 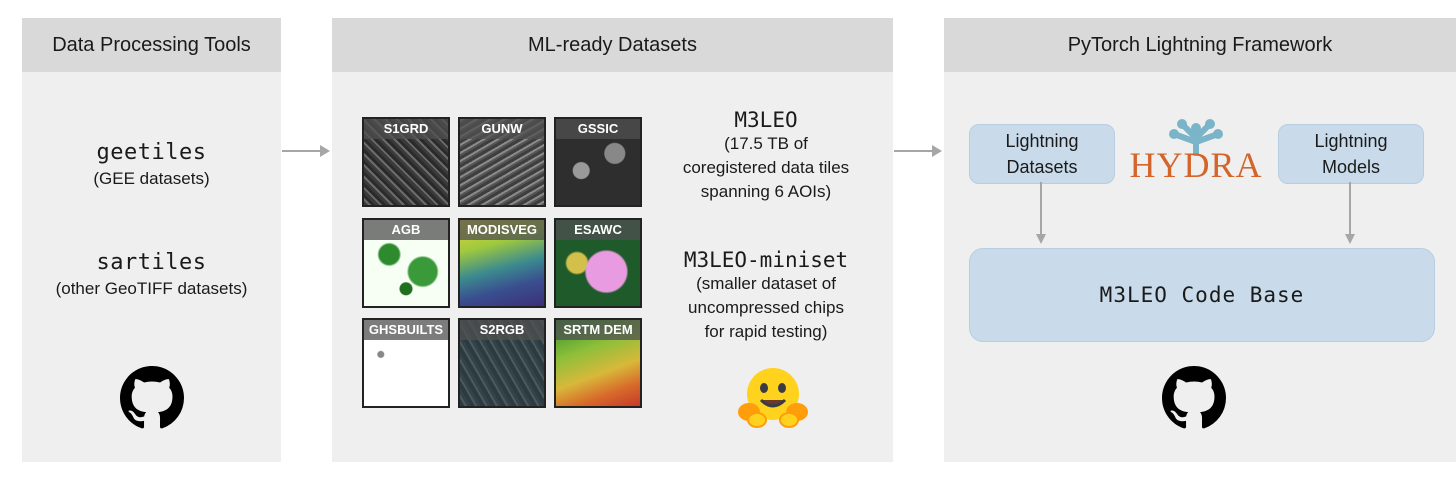 I want to click on tile-label: GSSIC, so click(x=598, y=129).